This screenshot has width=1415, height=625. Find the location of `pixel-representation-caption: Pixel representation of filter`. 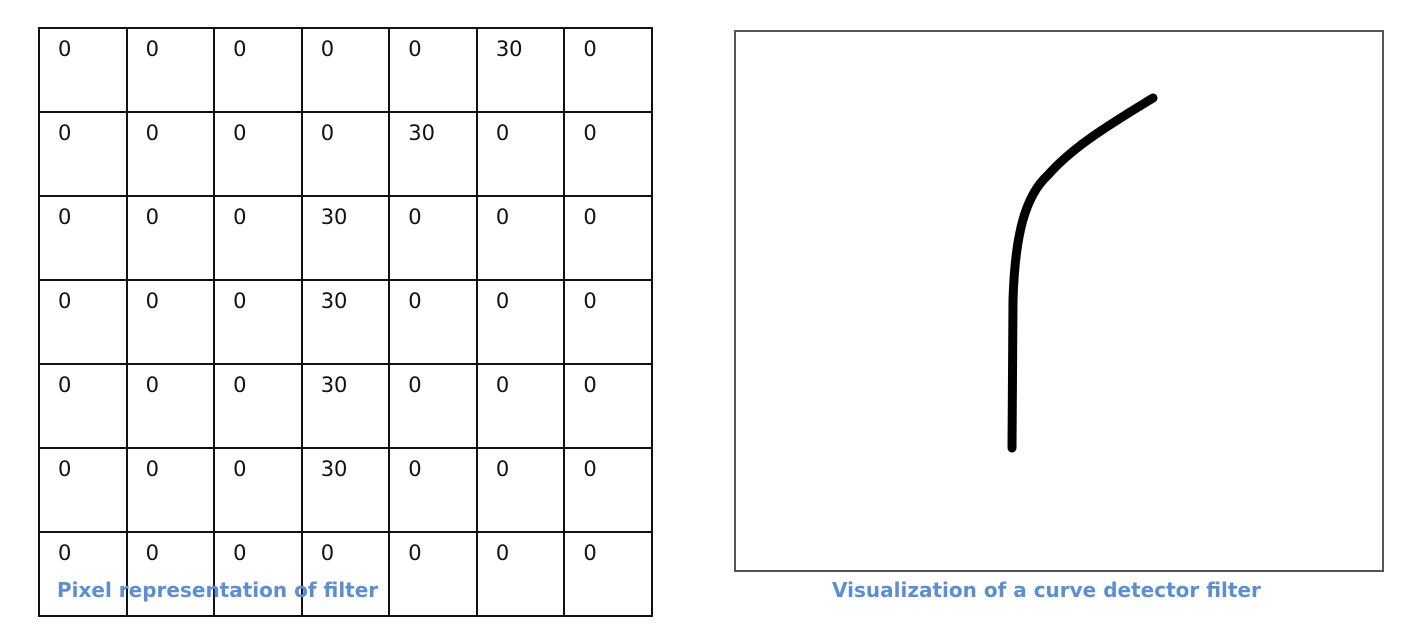

pixel-representation-caption: Pixel representation of filter is located at coordinates (218, 590).